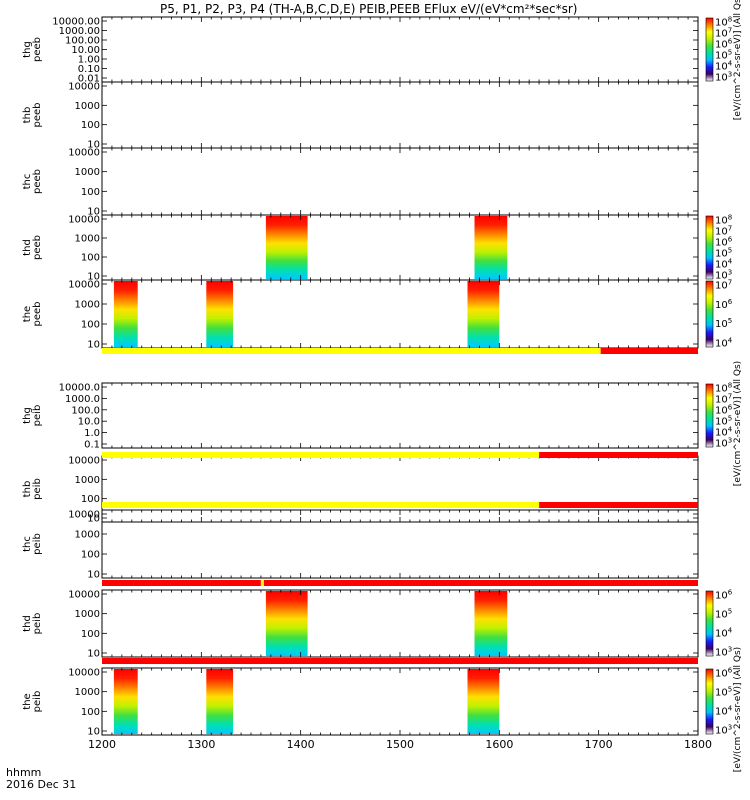  Describe the element at coordinates (79, 388) in the screenshot. I see `y-tick-label: 10000.0` at that location.